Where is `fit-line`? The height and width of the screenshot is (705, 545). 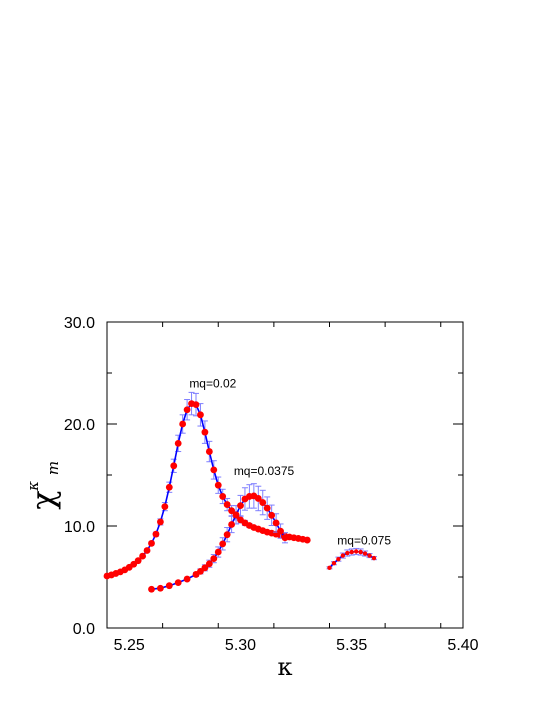
fit-line is located at coordinates (207, 489).